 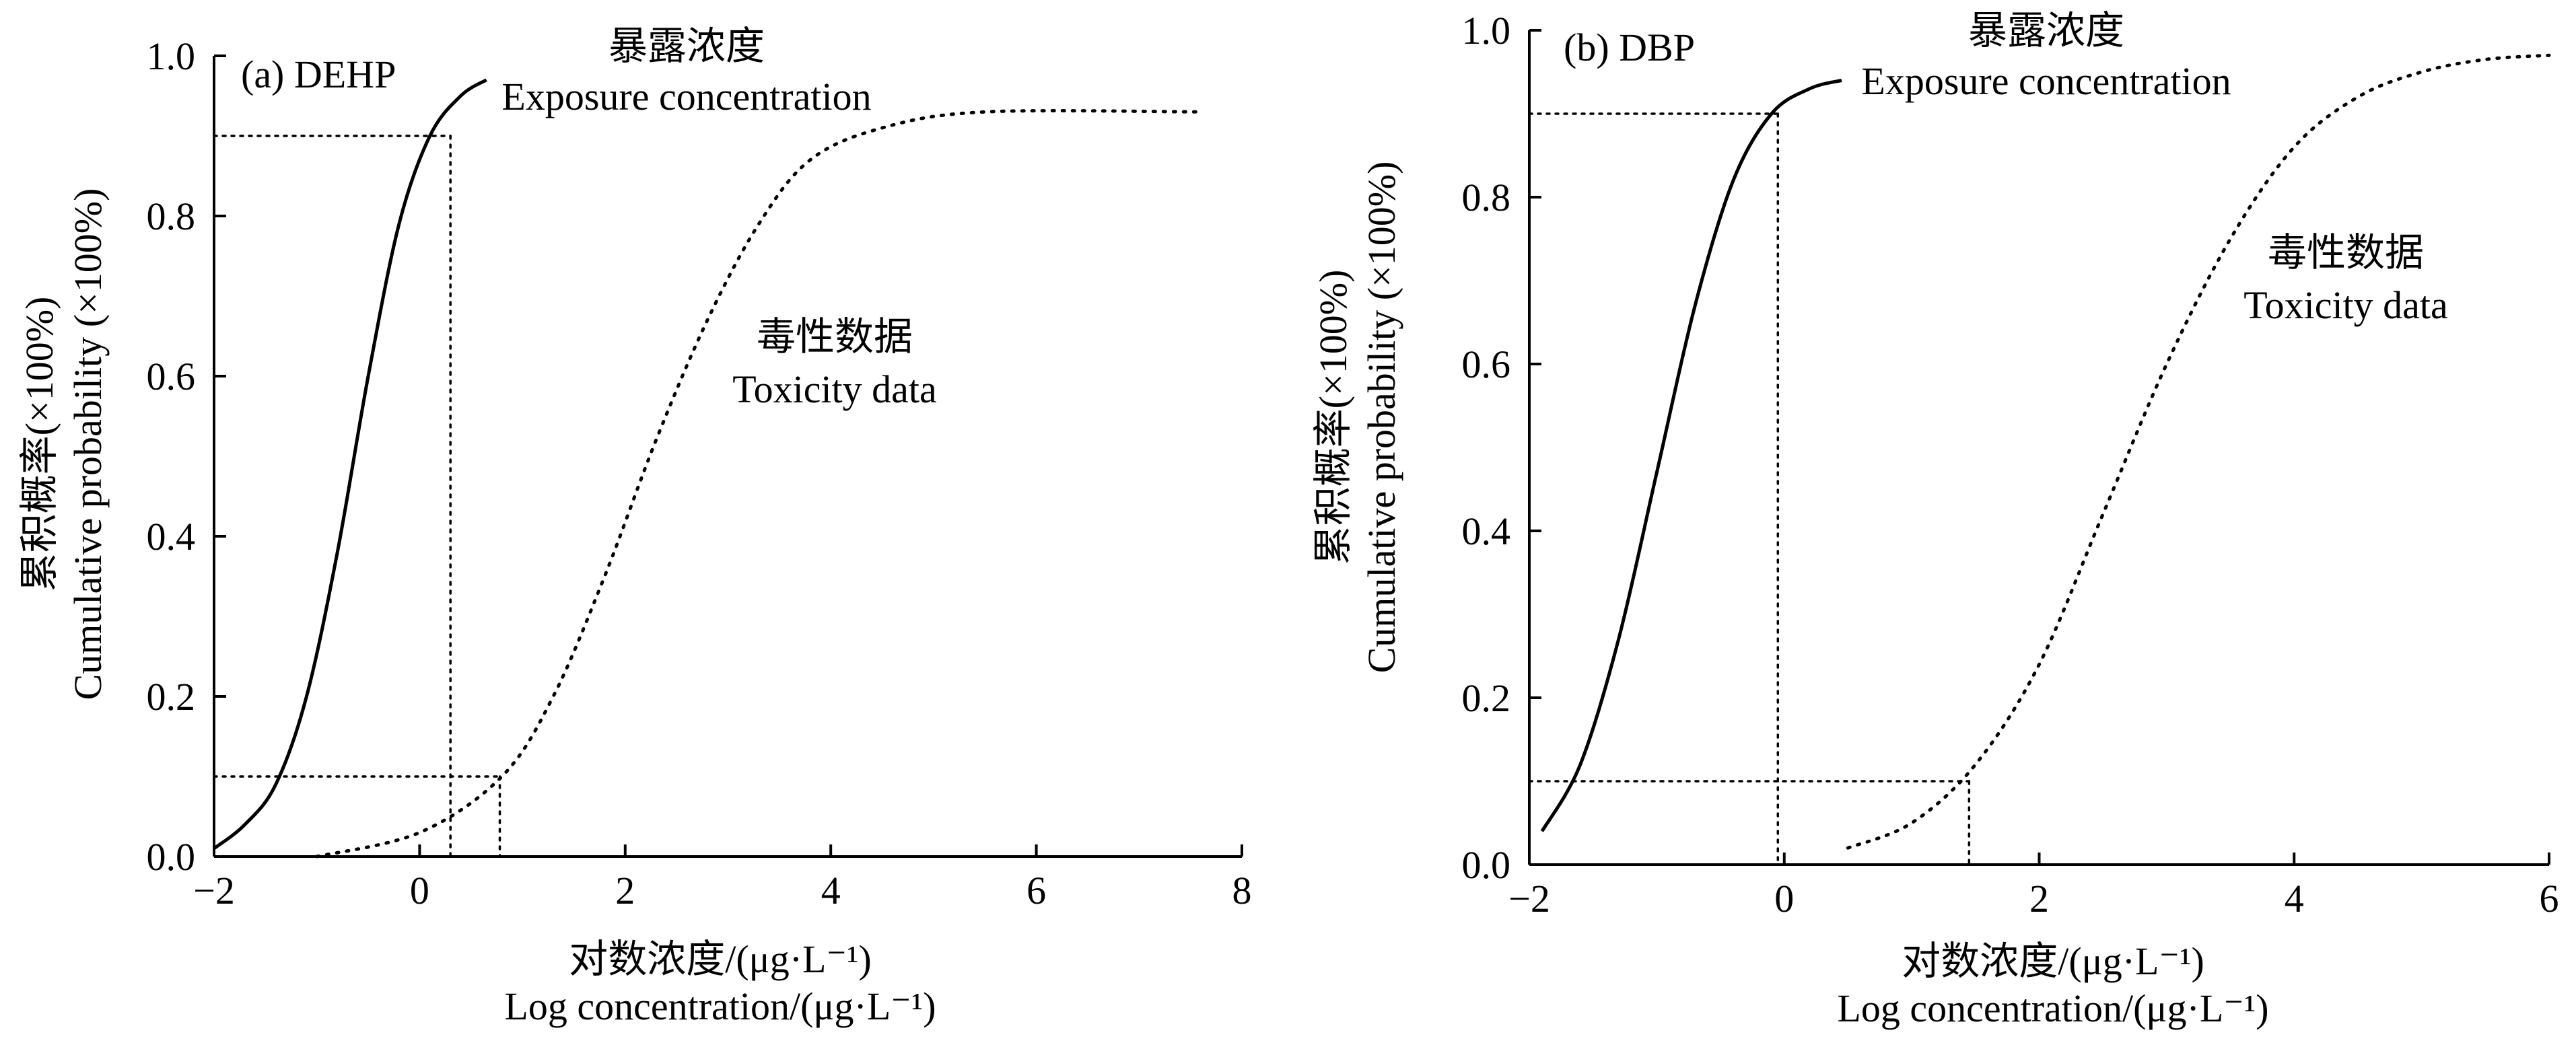 I want to click on panel-label: (a) DEHP, so click(x=318, y=74).